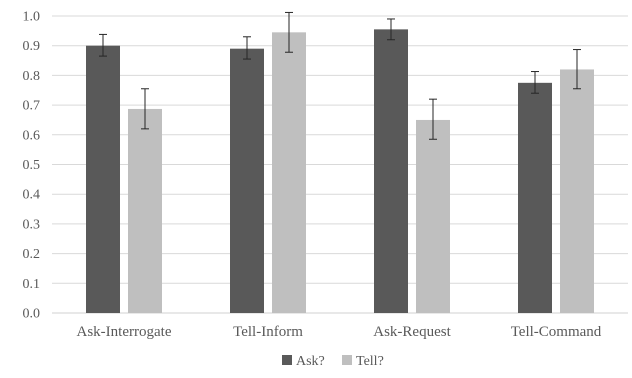  What do you see at coordinates (391, 171) in the screenshot?
I see `bar-ask-ask-request` at bounding box center [391, 171].